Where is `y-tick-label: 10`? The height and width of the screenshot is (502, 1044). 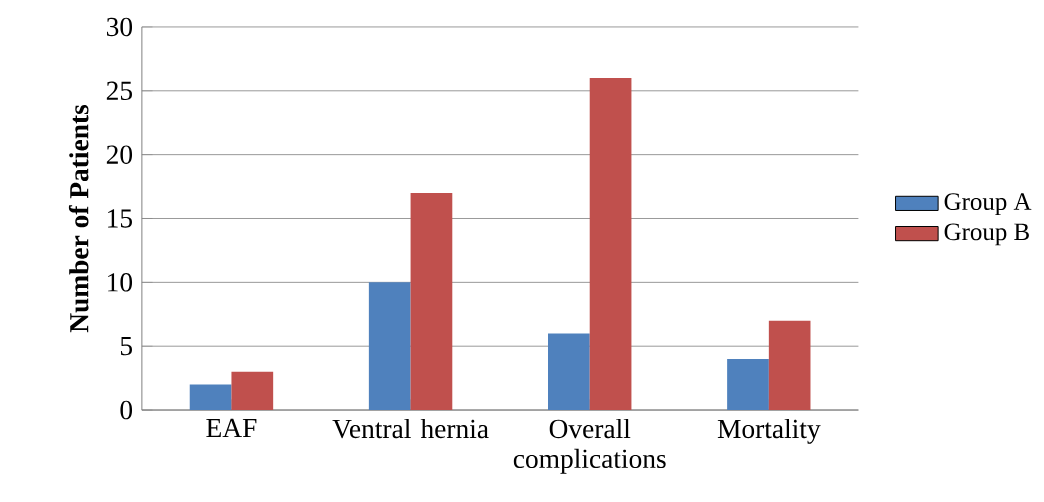 y-tick-label: 10 is located at coordinates (120, 282).